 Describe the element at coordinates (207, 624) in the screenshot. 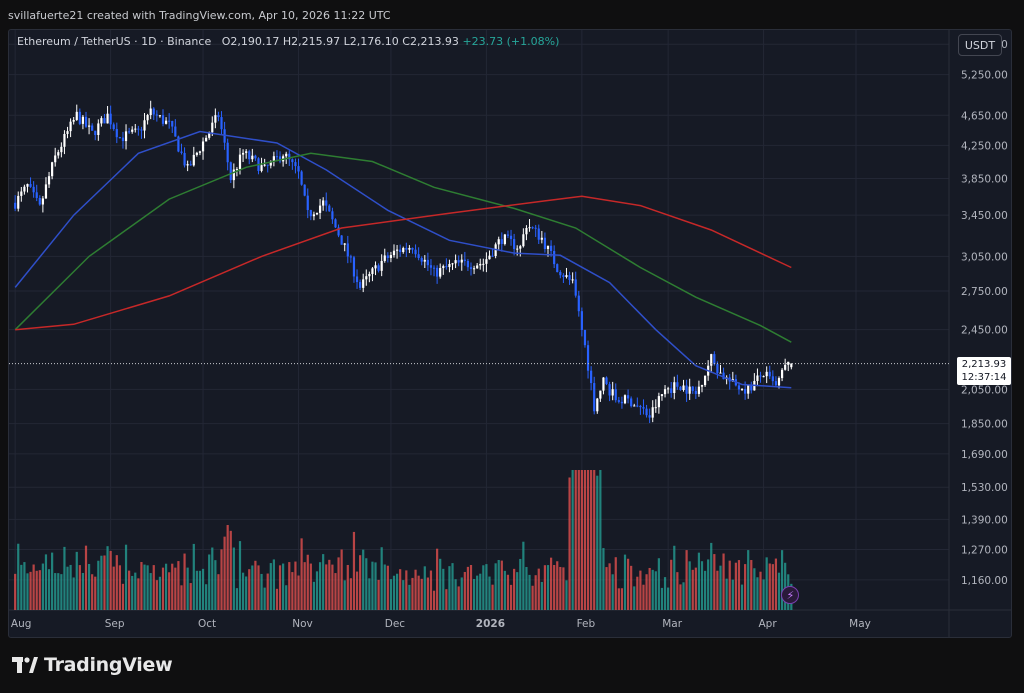

I see `time-tick-label: Oct` at that location.